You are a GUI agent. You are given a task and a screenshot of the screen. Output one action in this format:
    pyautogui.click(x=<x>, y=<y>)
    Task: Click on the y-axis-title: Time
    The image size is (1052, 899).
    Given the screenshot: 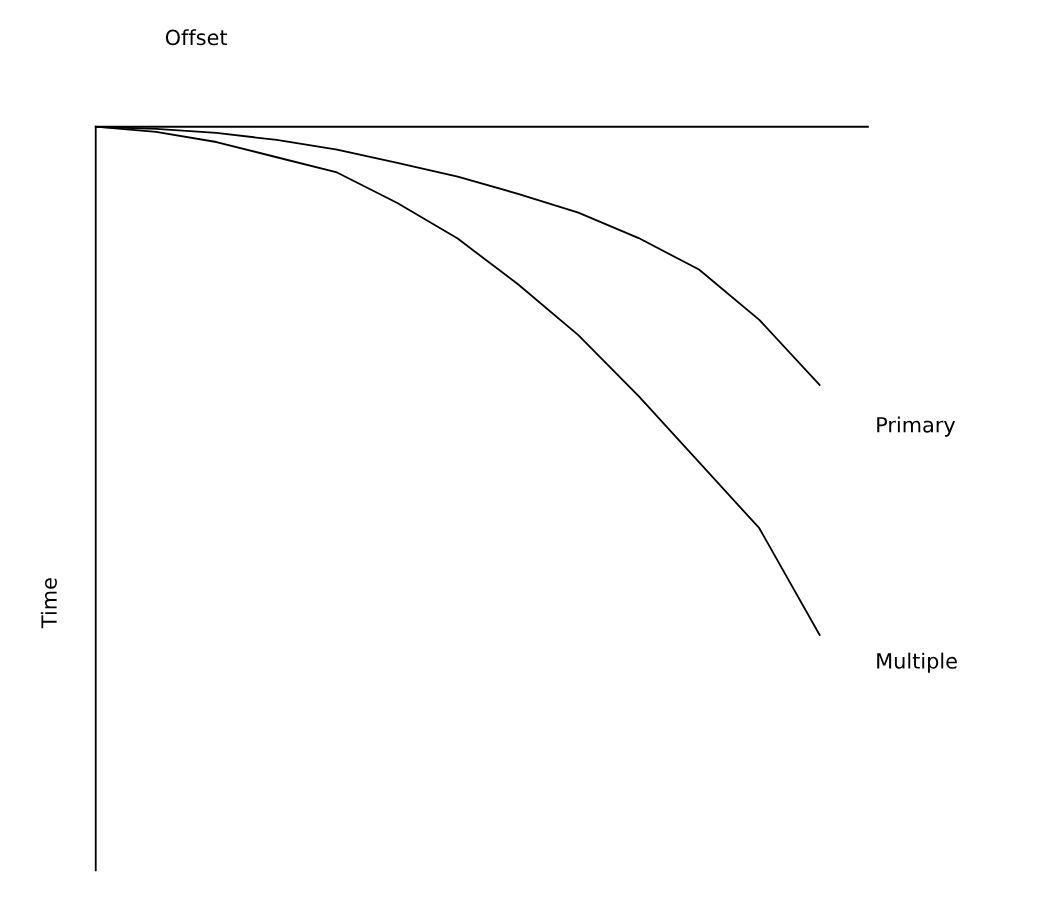 What is the action you would take?
    pyautogui.click(x=48, y=603)
    